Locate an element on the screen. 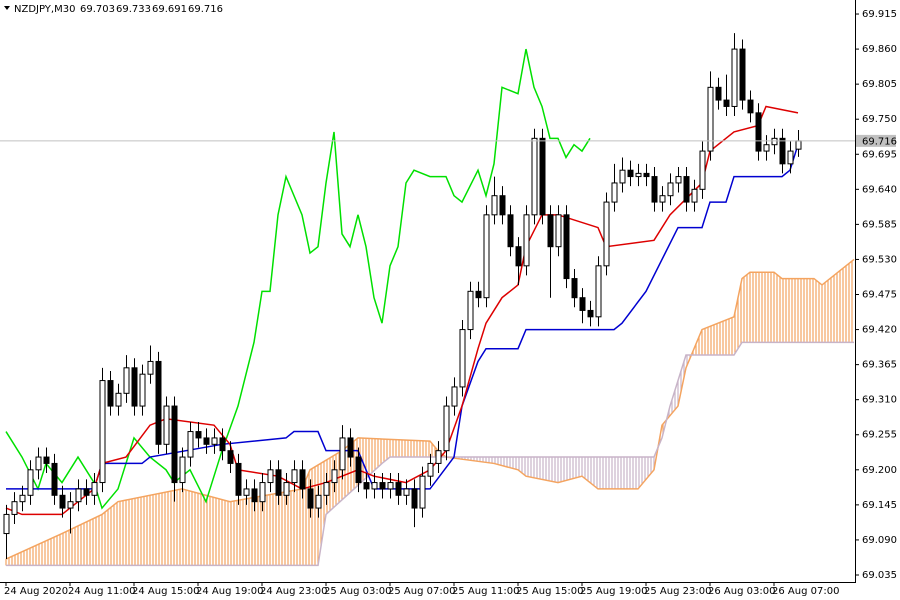 The image size is (900, 600). y-tick-label: 69.805 is located at coordinates (879, 84).